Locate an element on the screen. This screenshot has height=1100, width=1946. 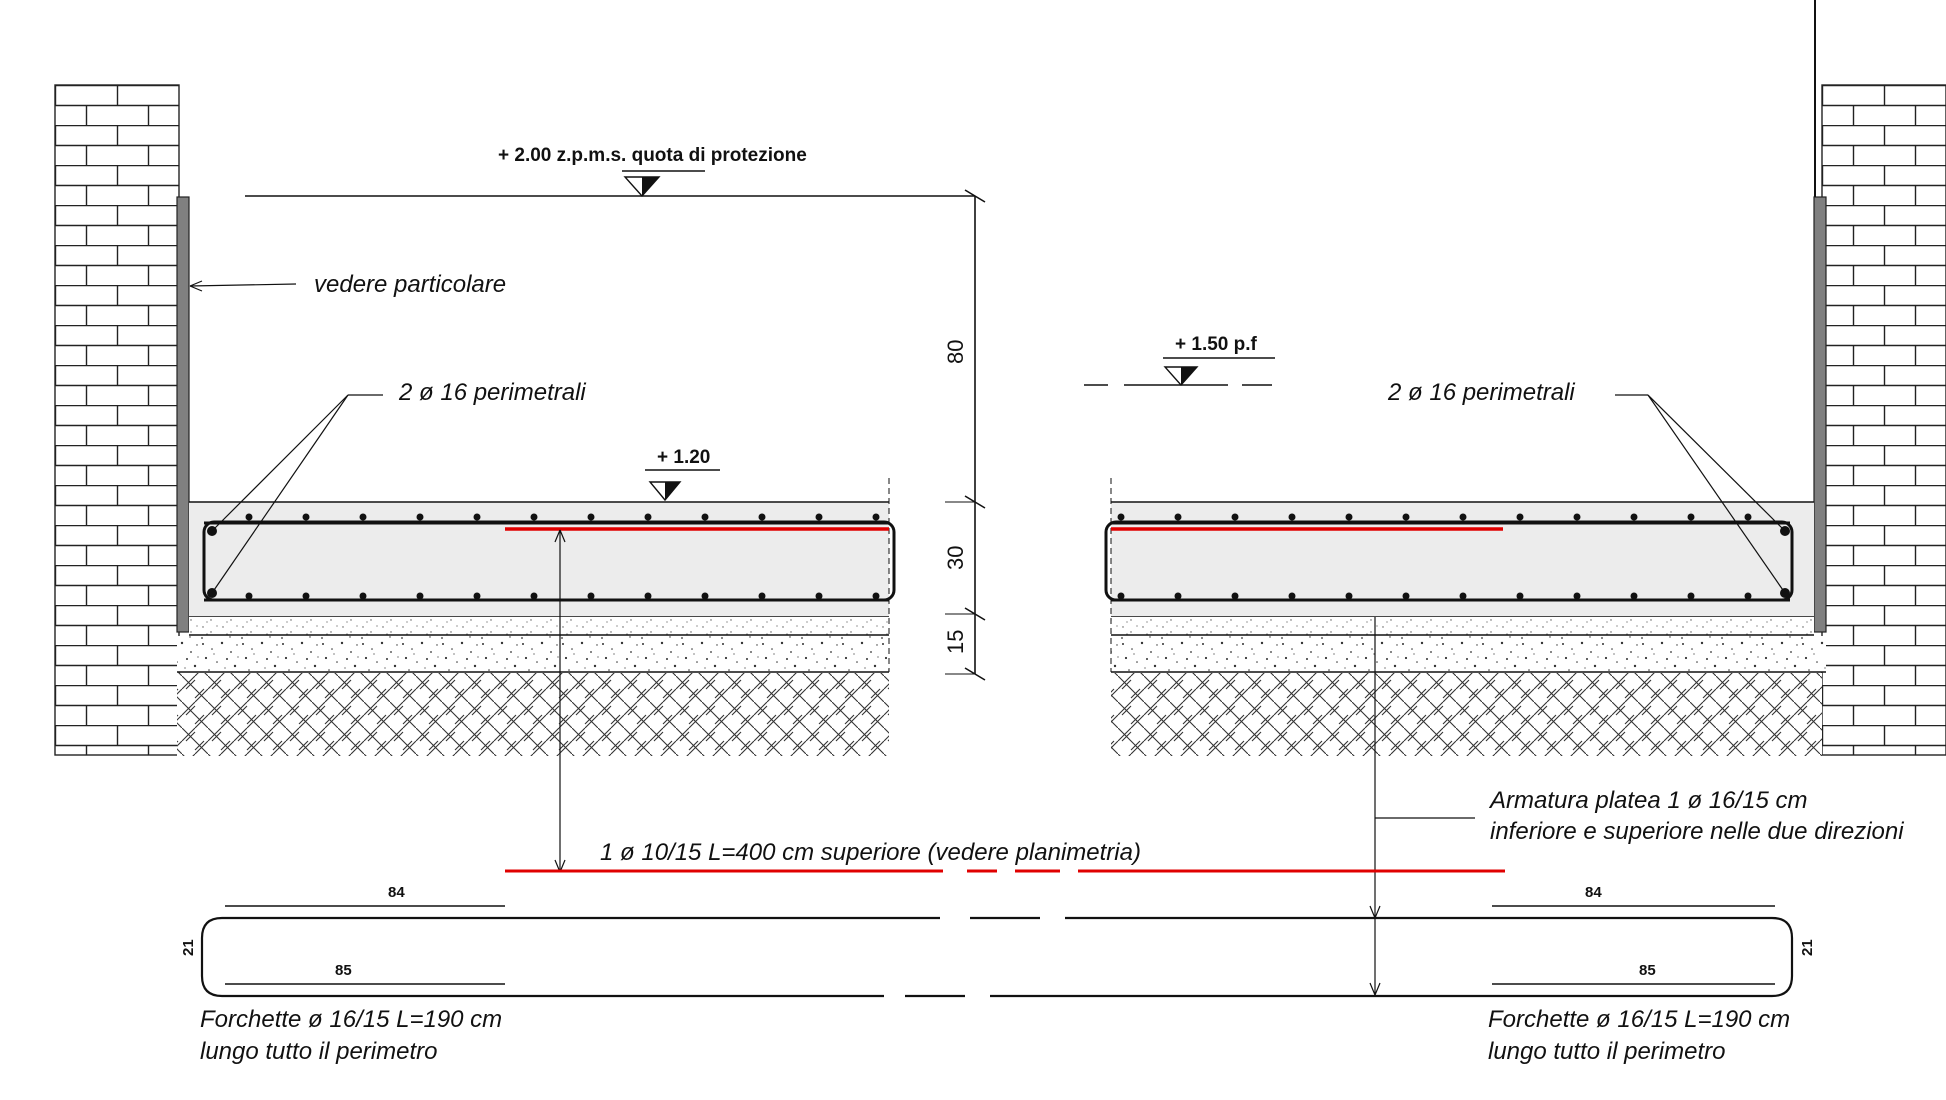
bar-21-right: 21 is located at coordinates (1807, 947).